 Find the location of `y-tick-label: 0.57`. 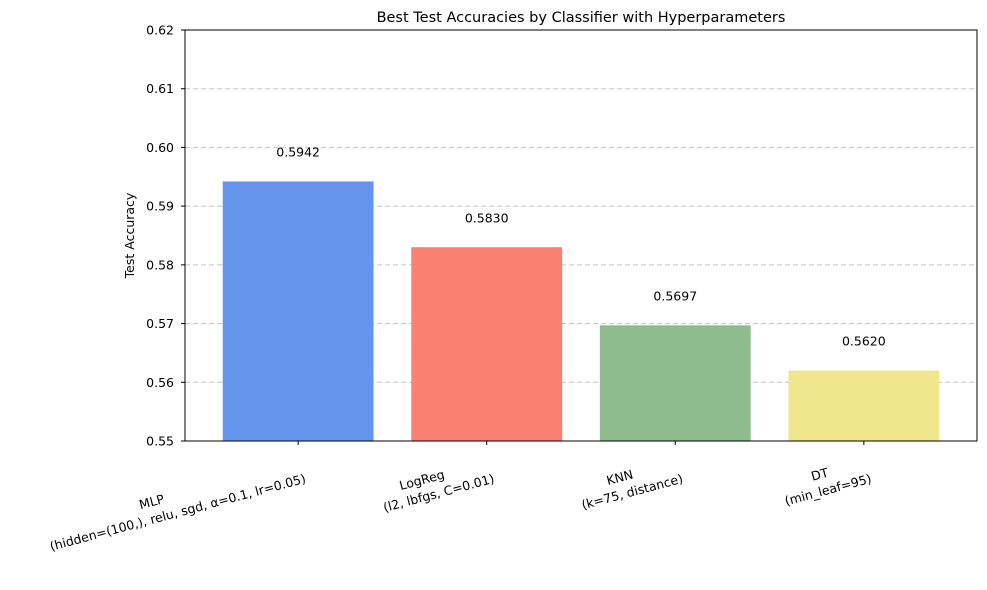

y-tick-label: 0.57 is located at coordinates (160, 323).